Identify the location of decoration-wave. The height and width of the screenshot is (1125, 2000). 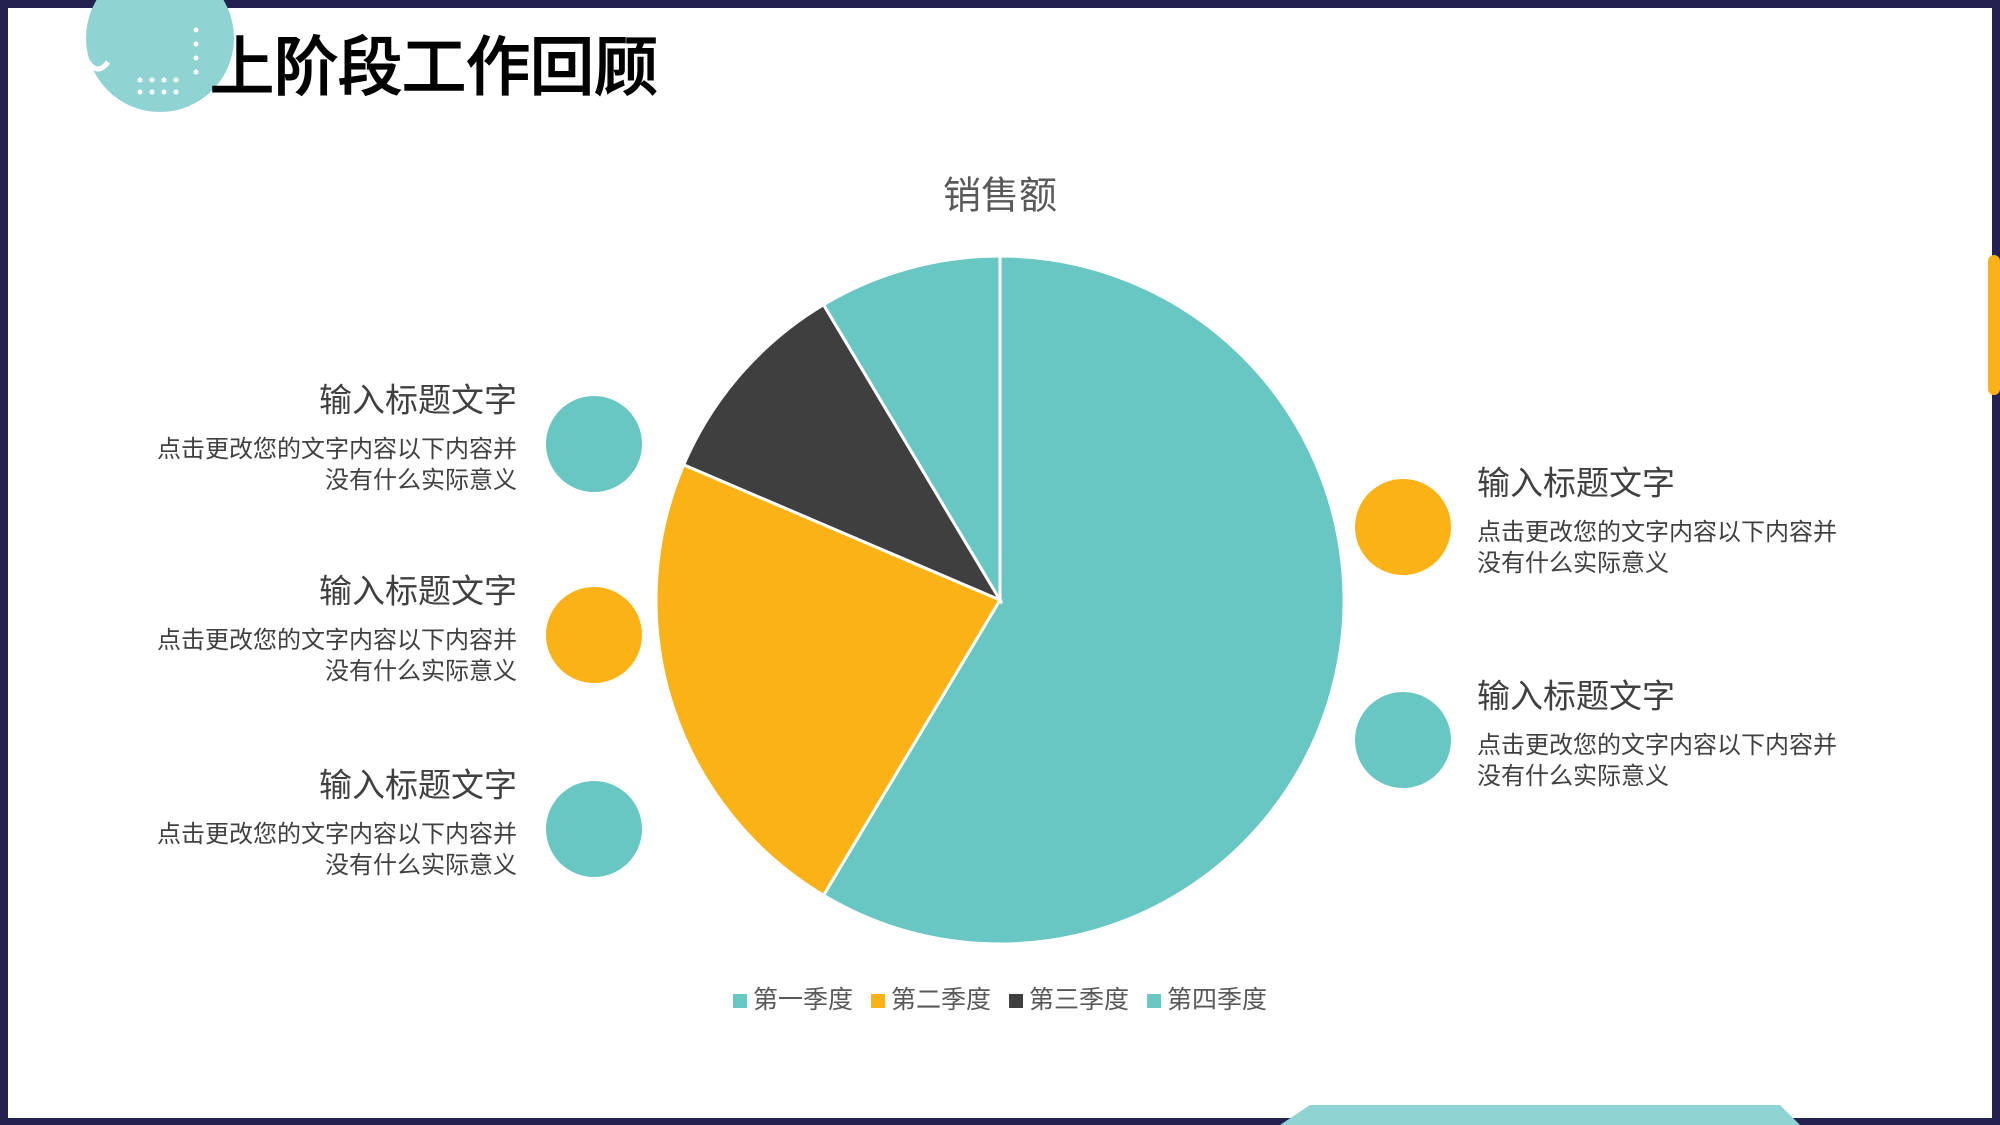
(88, 62).